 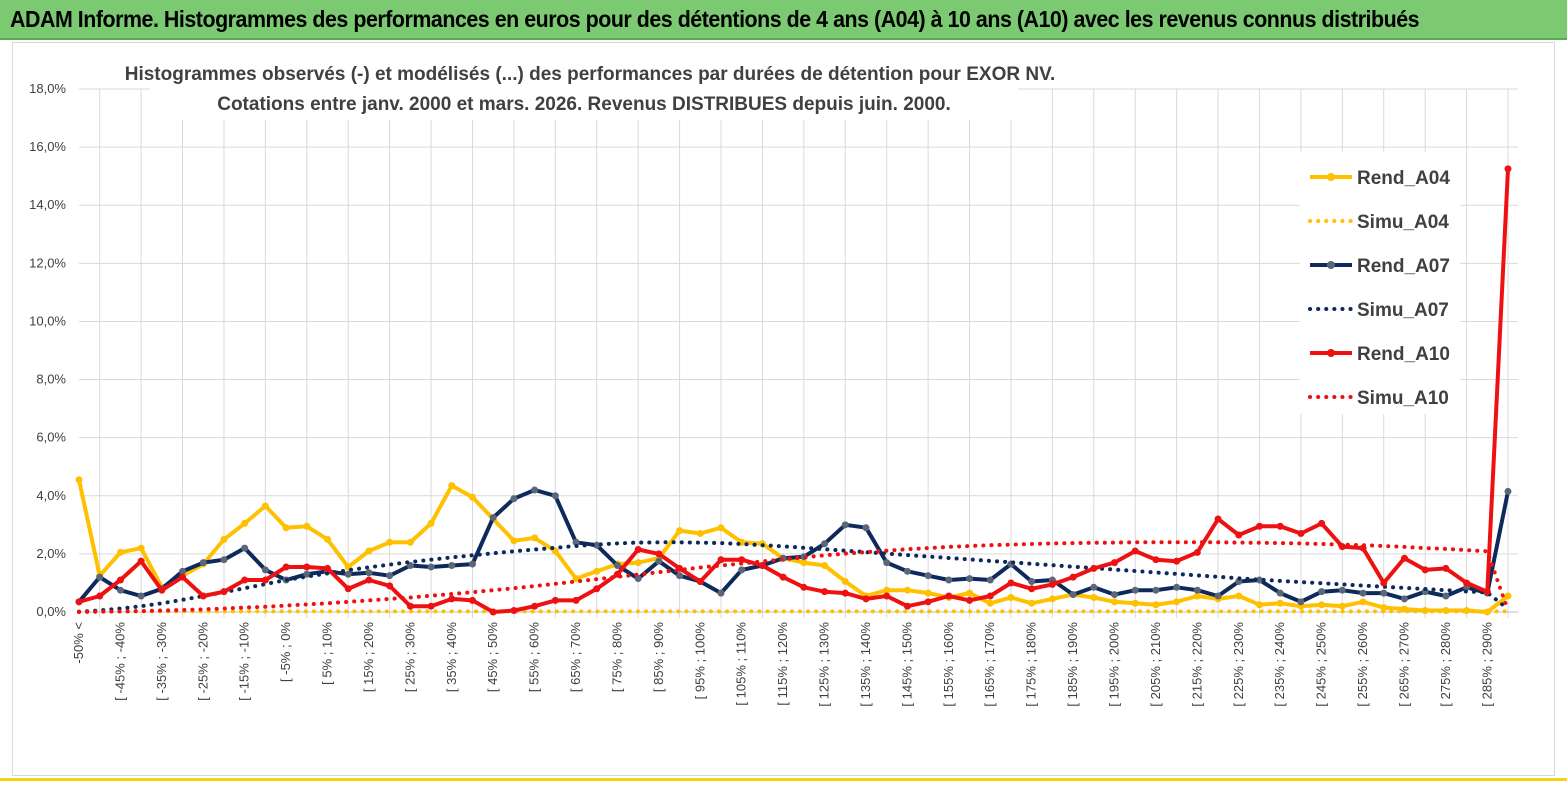 What do you see at coordinates (47, 146) in the screenshot?
I see `y-tick-label: 16,0%` at bounding box center [47, 146].